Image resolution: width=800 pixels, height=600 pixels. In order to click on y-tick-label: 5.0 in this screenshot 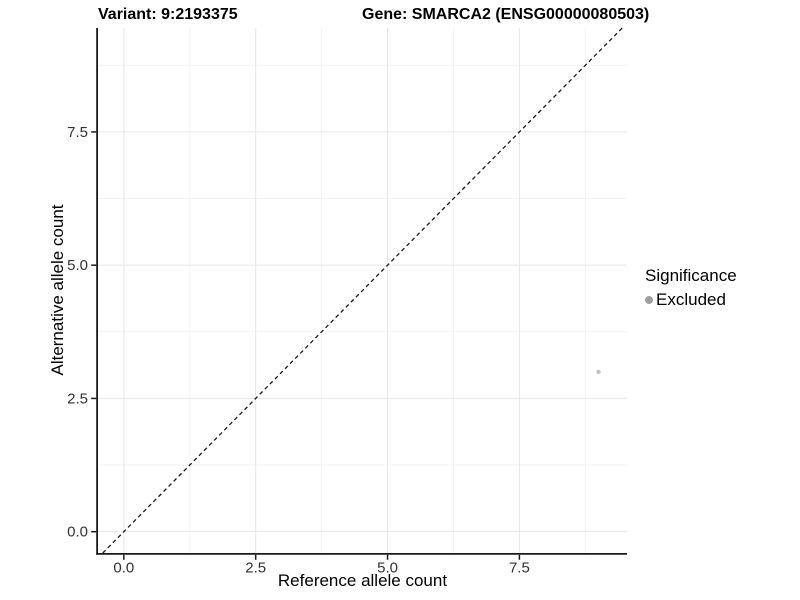, I will do `click(77, 265)`.